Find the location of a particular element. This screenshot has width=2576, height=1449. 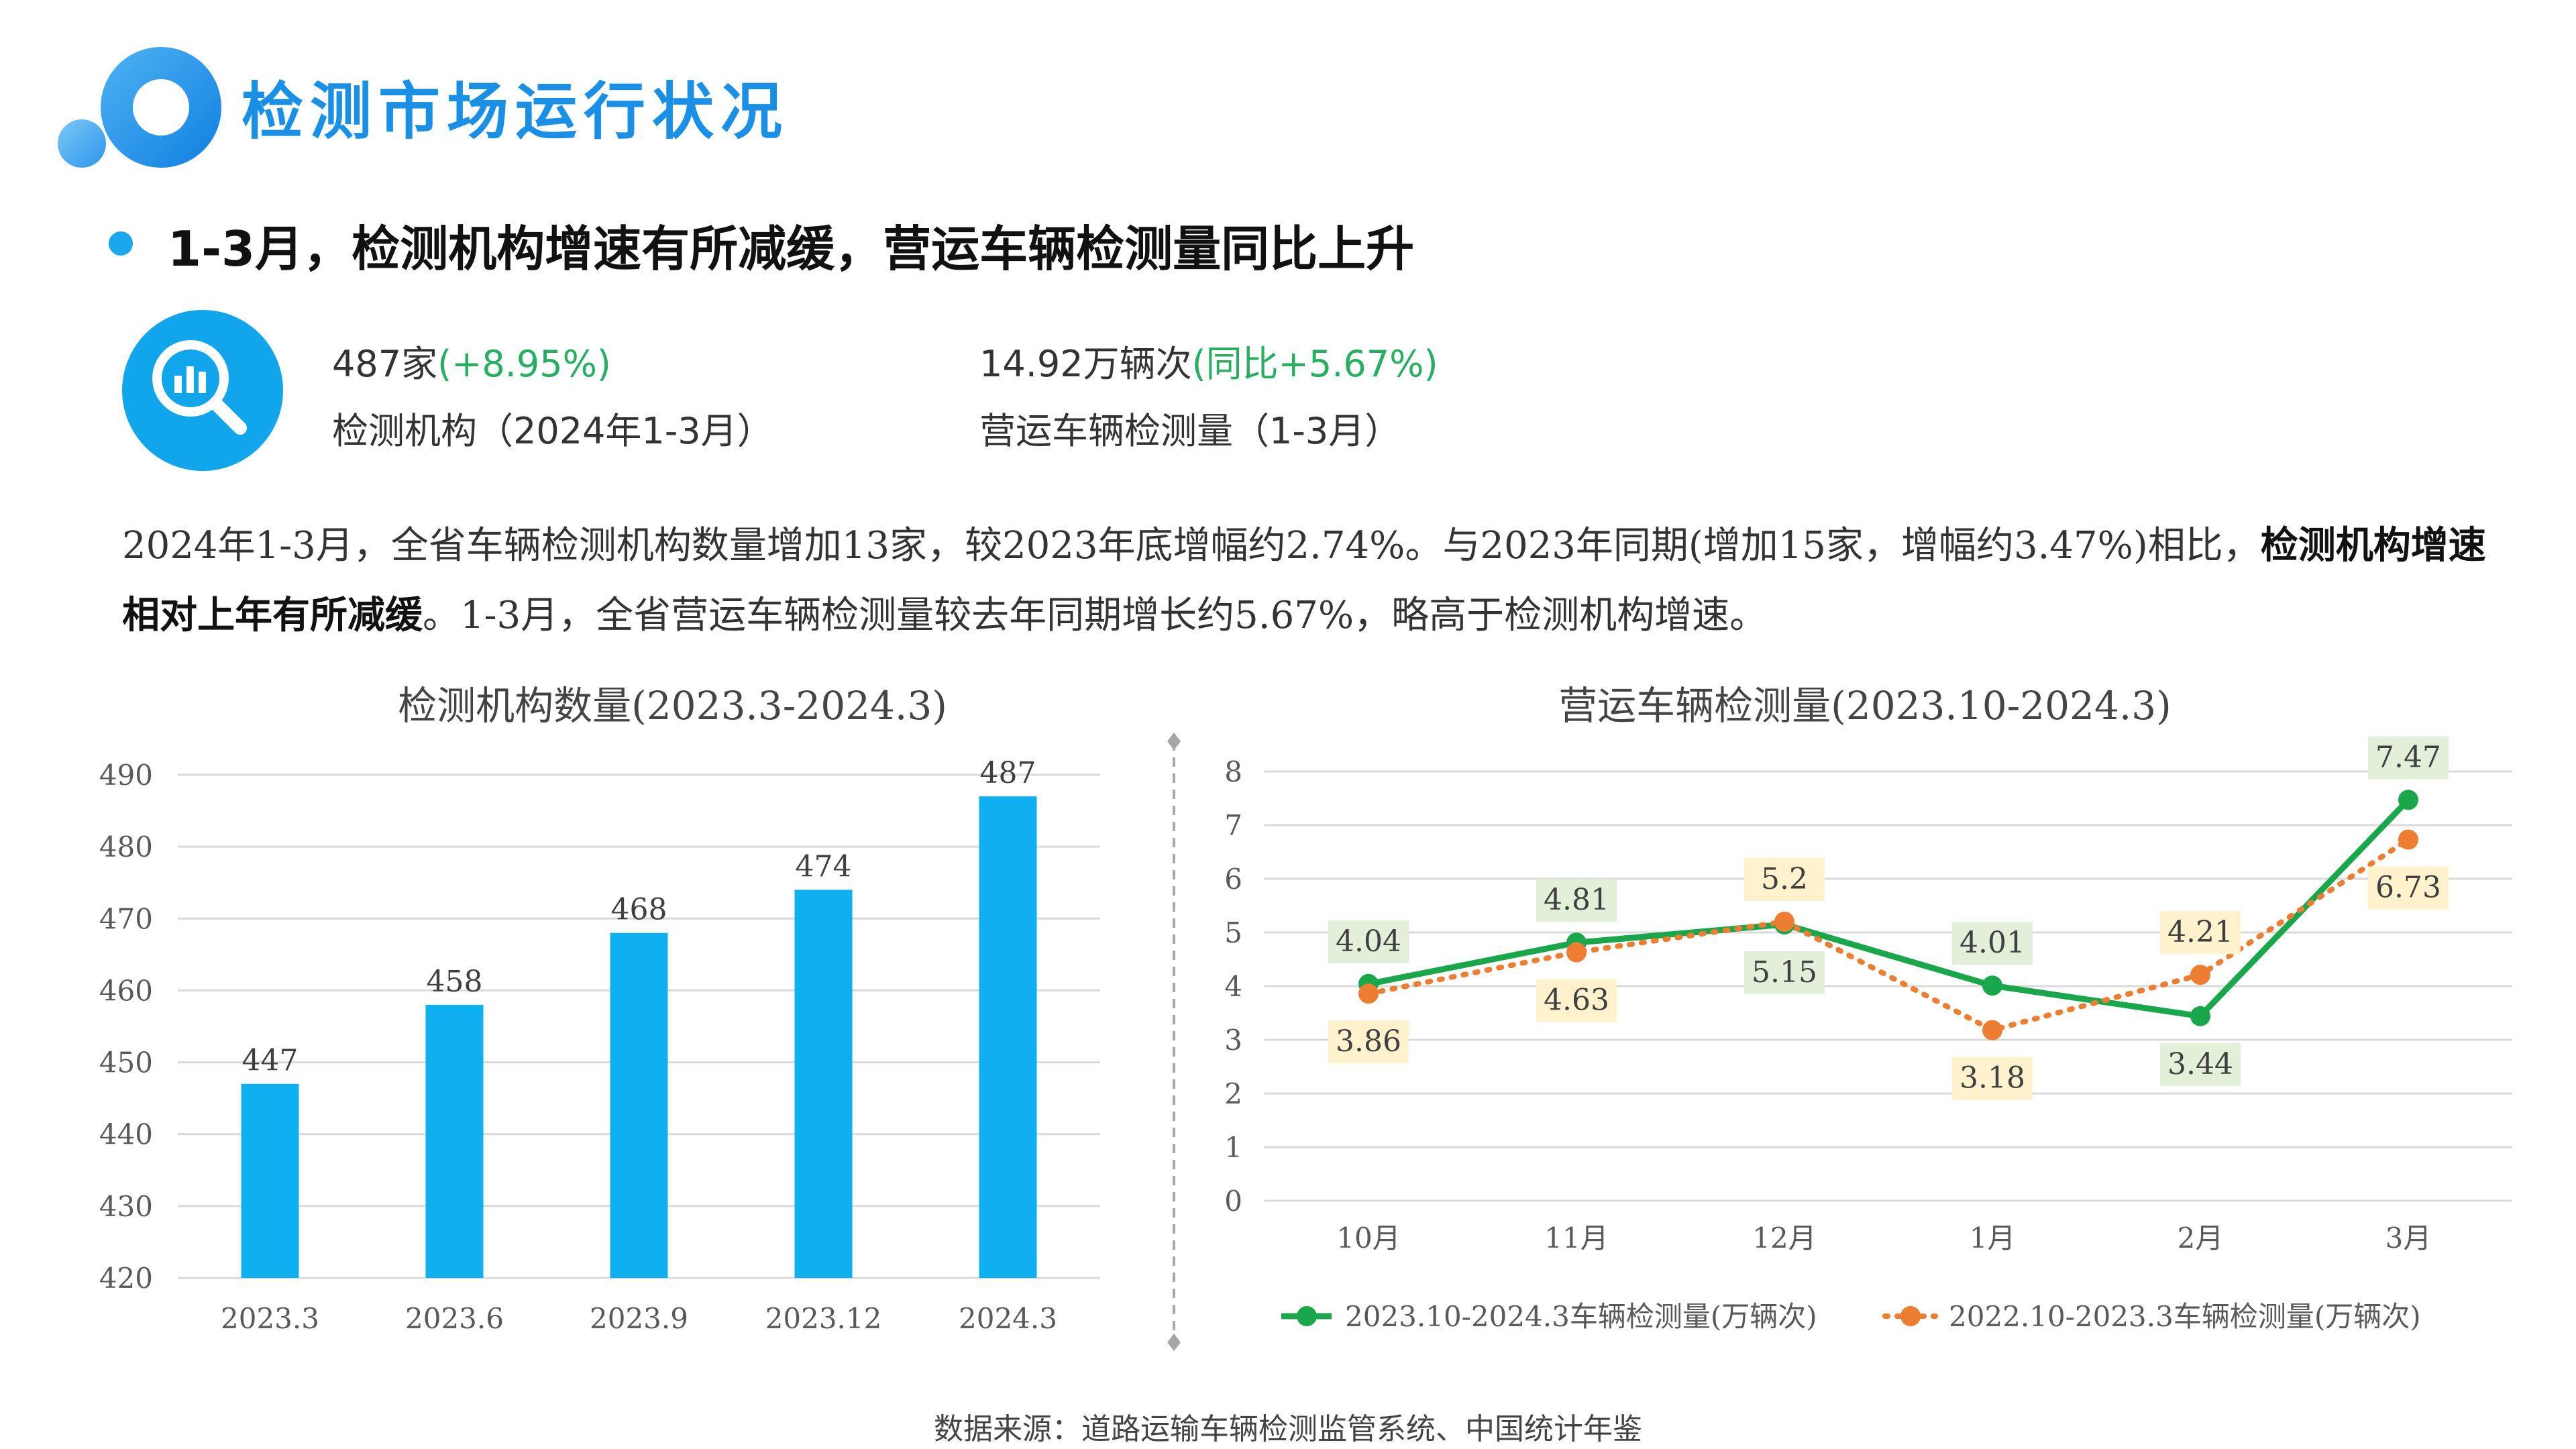

legend-marker-current is located at coordinates (1307, 1316).